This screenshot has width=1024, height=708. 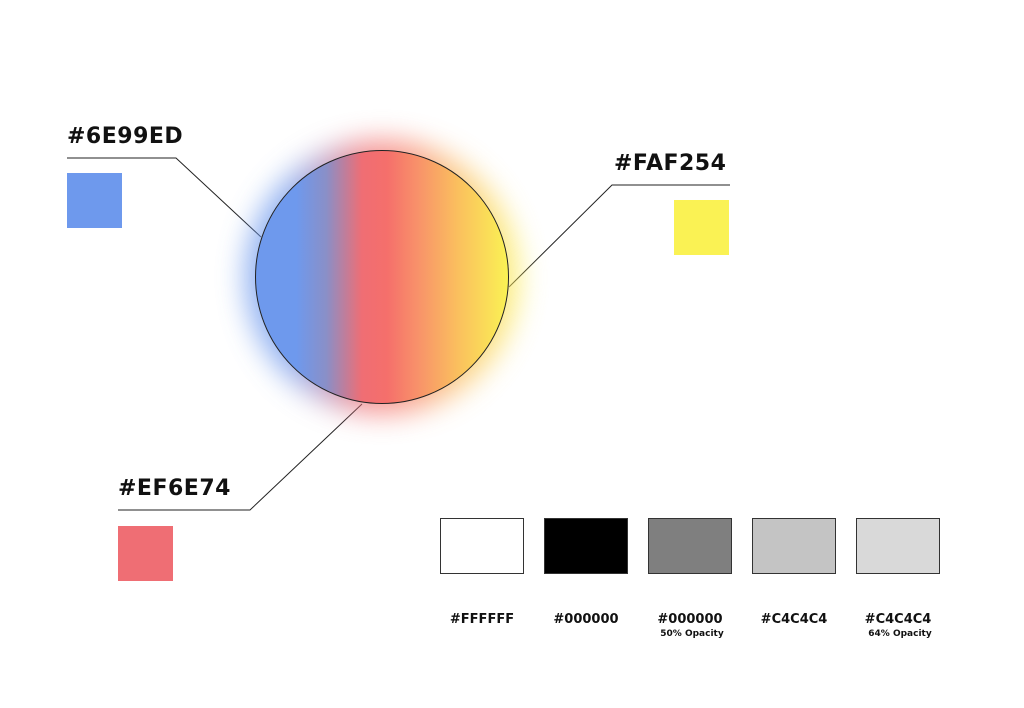 I want to click on swatch-blue, so click(x=94, y=200).